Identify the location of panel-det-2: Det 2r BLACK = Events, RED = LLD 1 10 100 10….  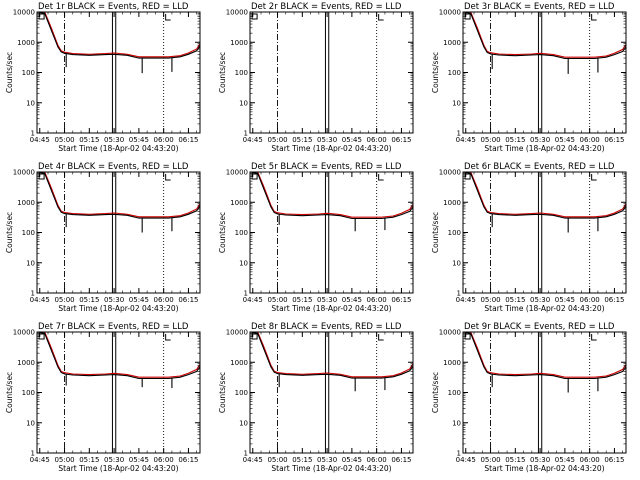
(316, 77).